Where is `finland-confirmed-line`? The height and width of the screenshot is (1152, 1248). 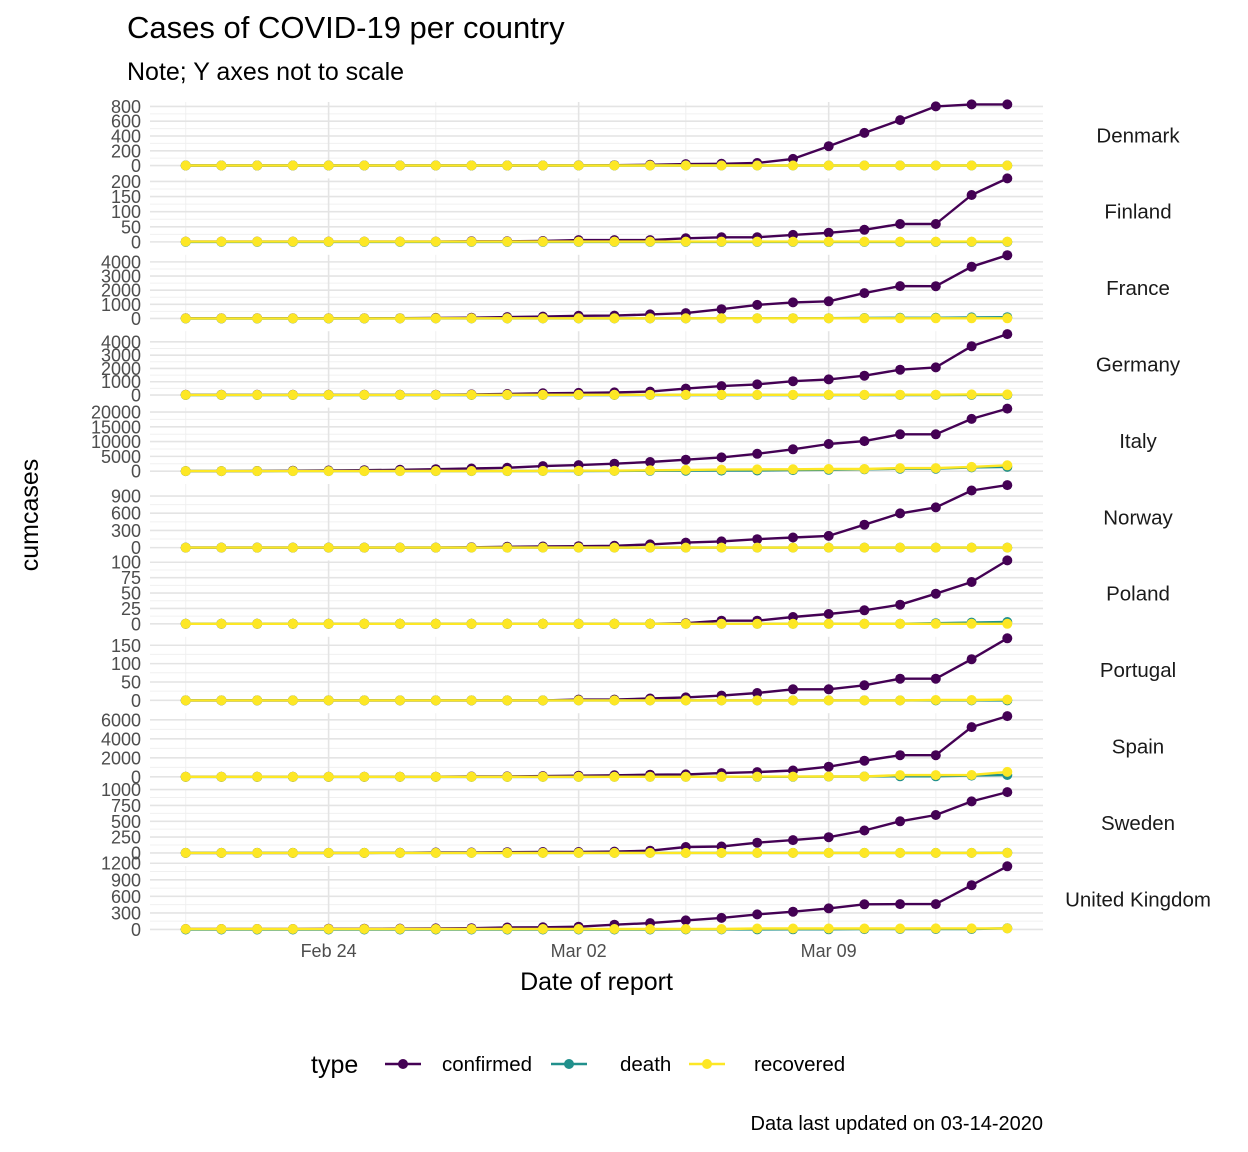
finland-confirmed-line is located at coordinates (596, 210).